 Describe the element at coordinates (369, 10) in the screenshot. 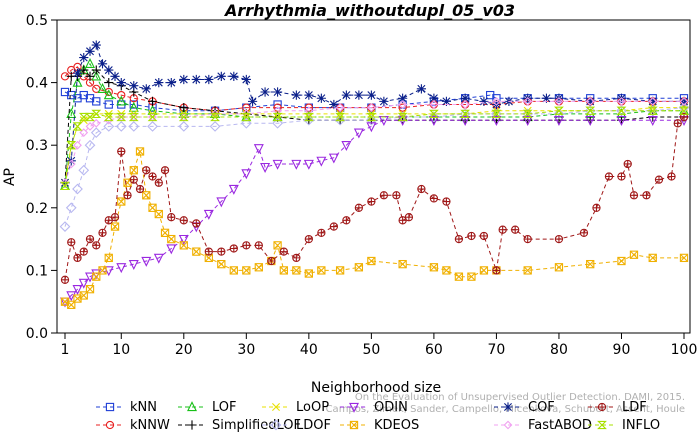

I see `chart-title: Arrhythmia_withoutdupl_05_v03` at that location.